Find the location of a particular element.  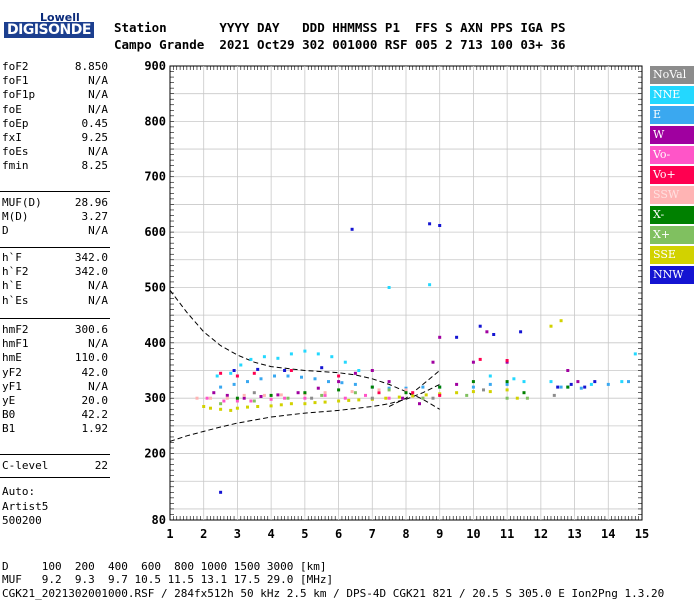

y-tick-label: 500 is located at coordinates (155, 287).